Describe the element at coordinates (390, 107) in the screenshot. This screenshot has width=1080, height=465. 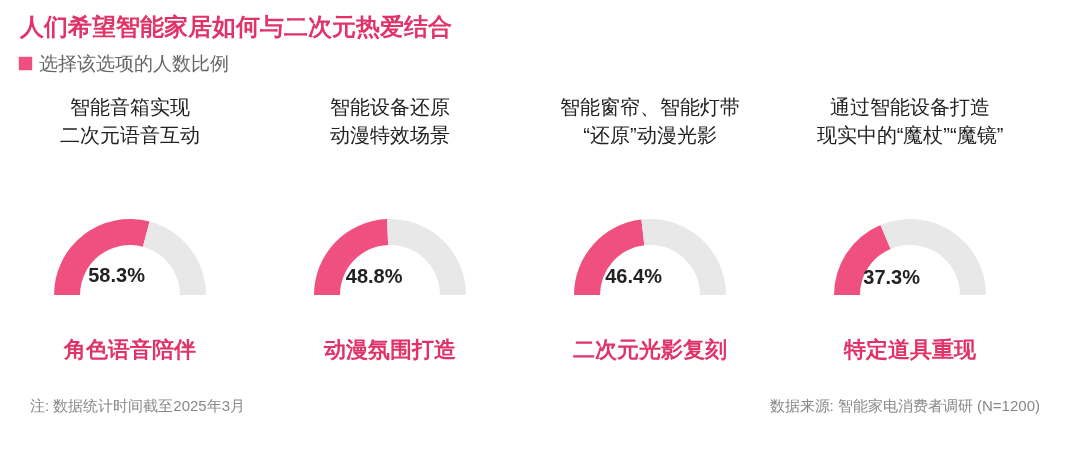
I see `text: 智能设备还原` at that location.